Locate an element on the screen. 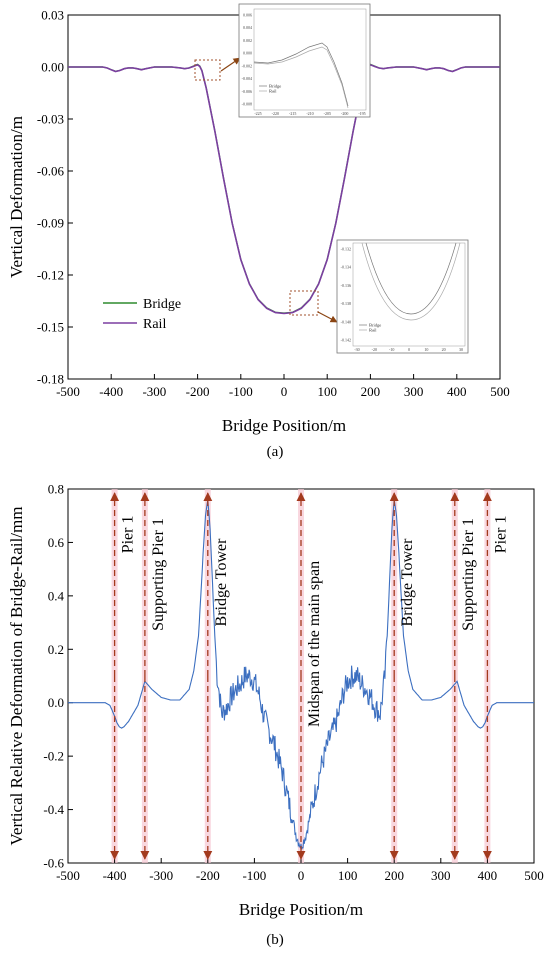 Image resolution: width=550 pixels, height=957 pixels. panel-label-b: (b) is located at coordinates (275, 940).